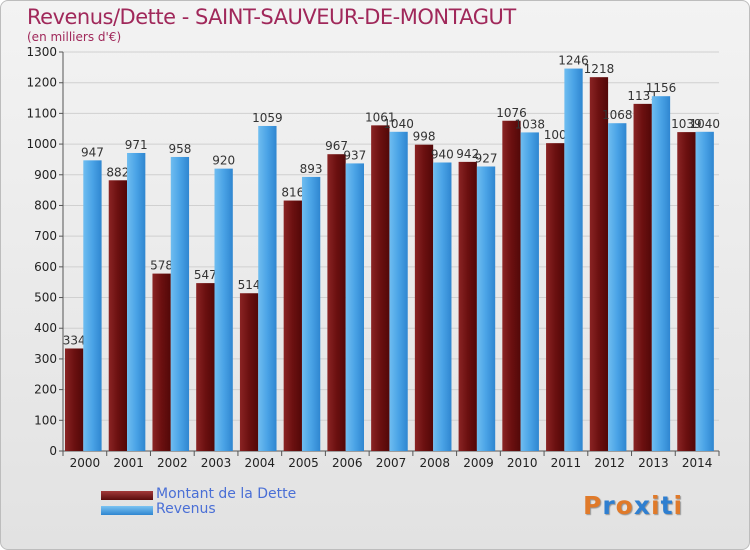 This screenshot has width=750, height=550. Describe the element at coordinates (593, 505) in the screenshot. I see `logo-letter: P` at that location.